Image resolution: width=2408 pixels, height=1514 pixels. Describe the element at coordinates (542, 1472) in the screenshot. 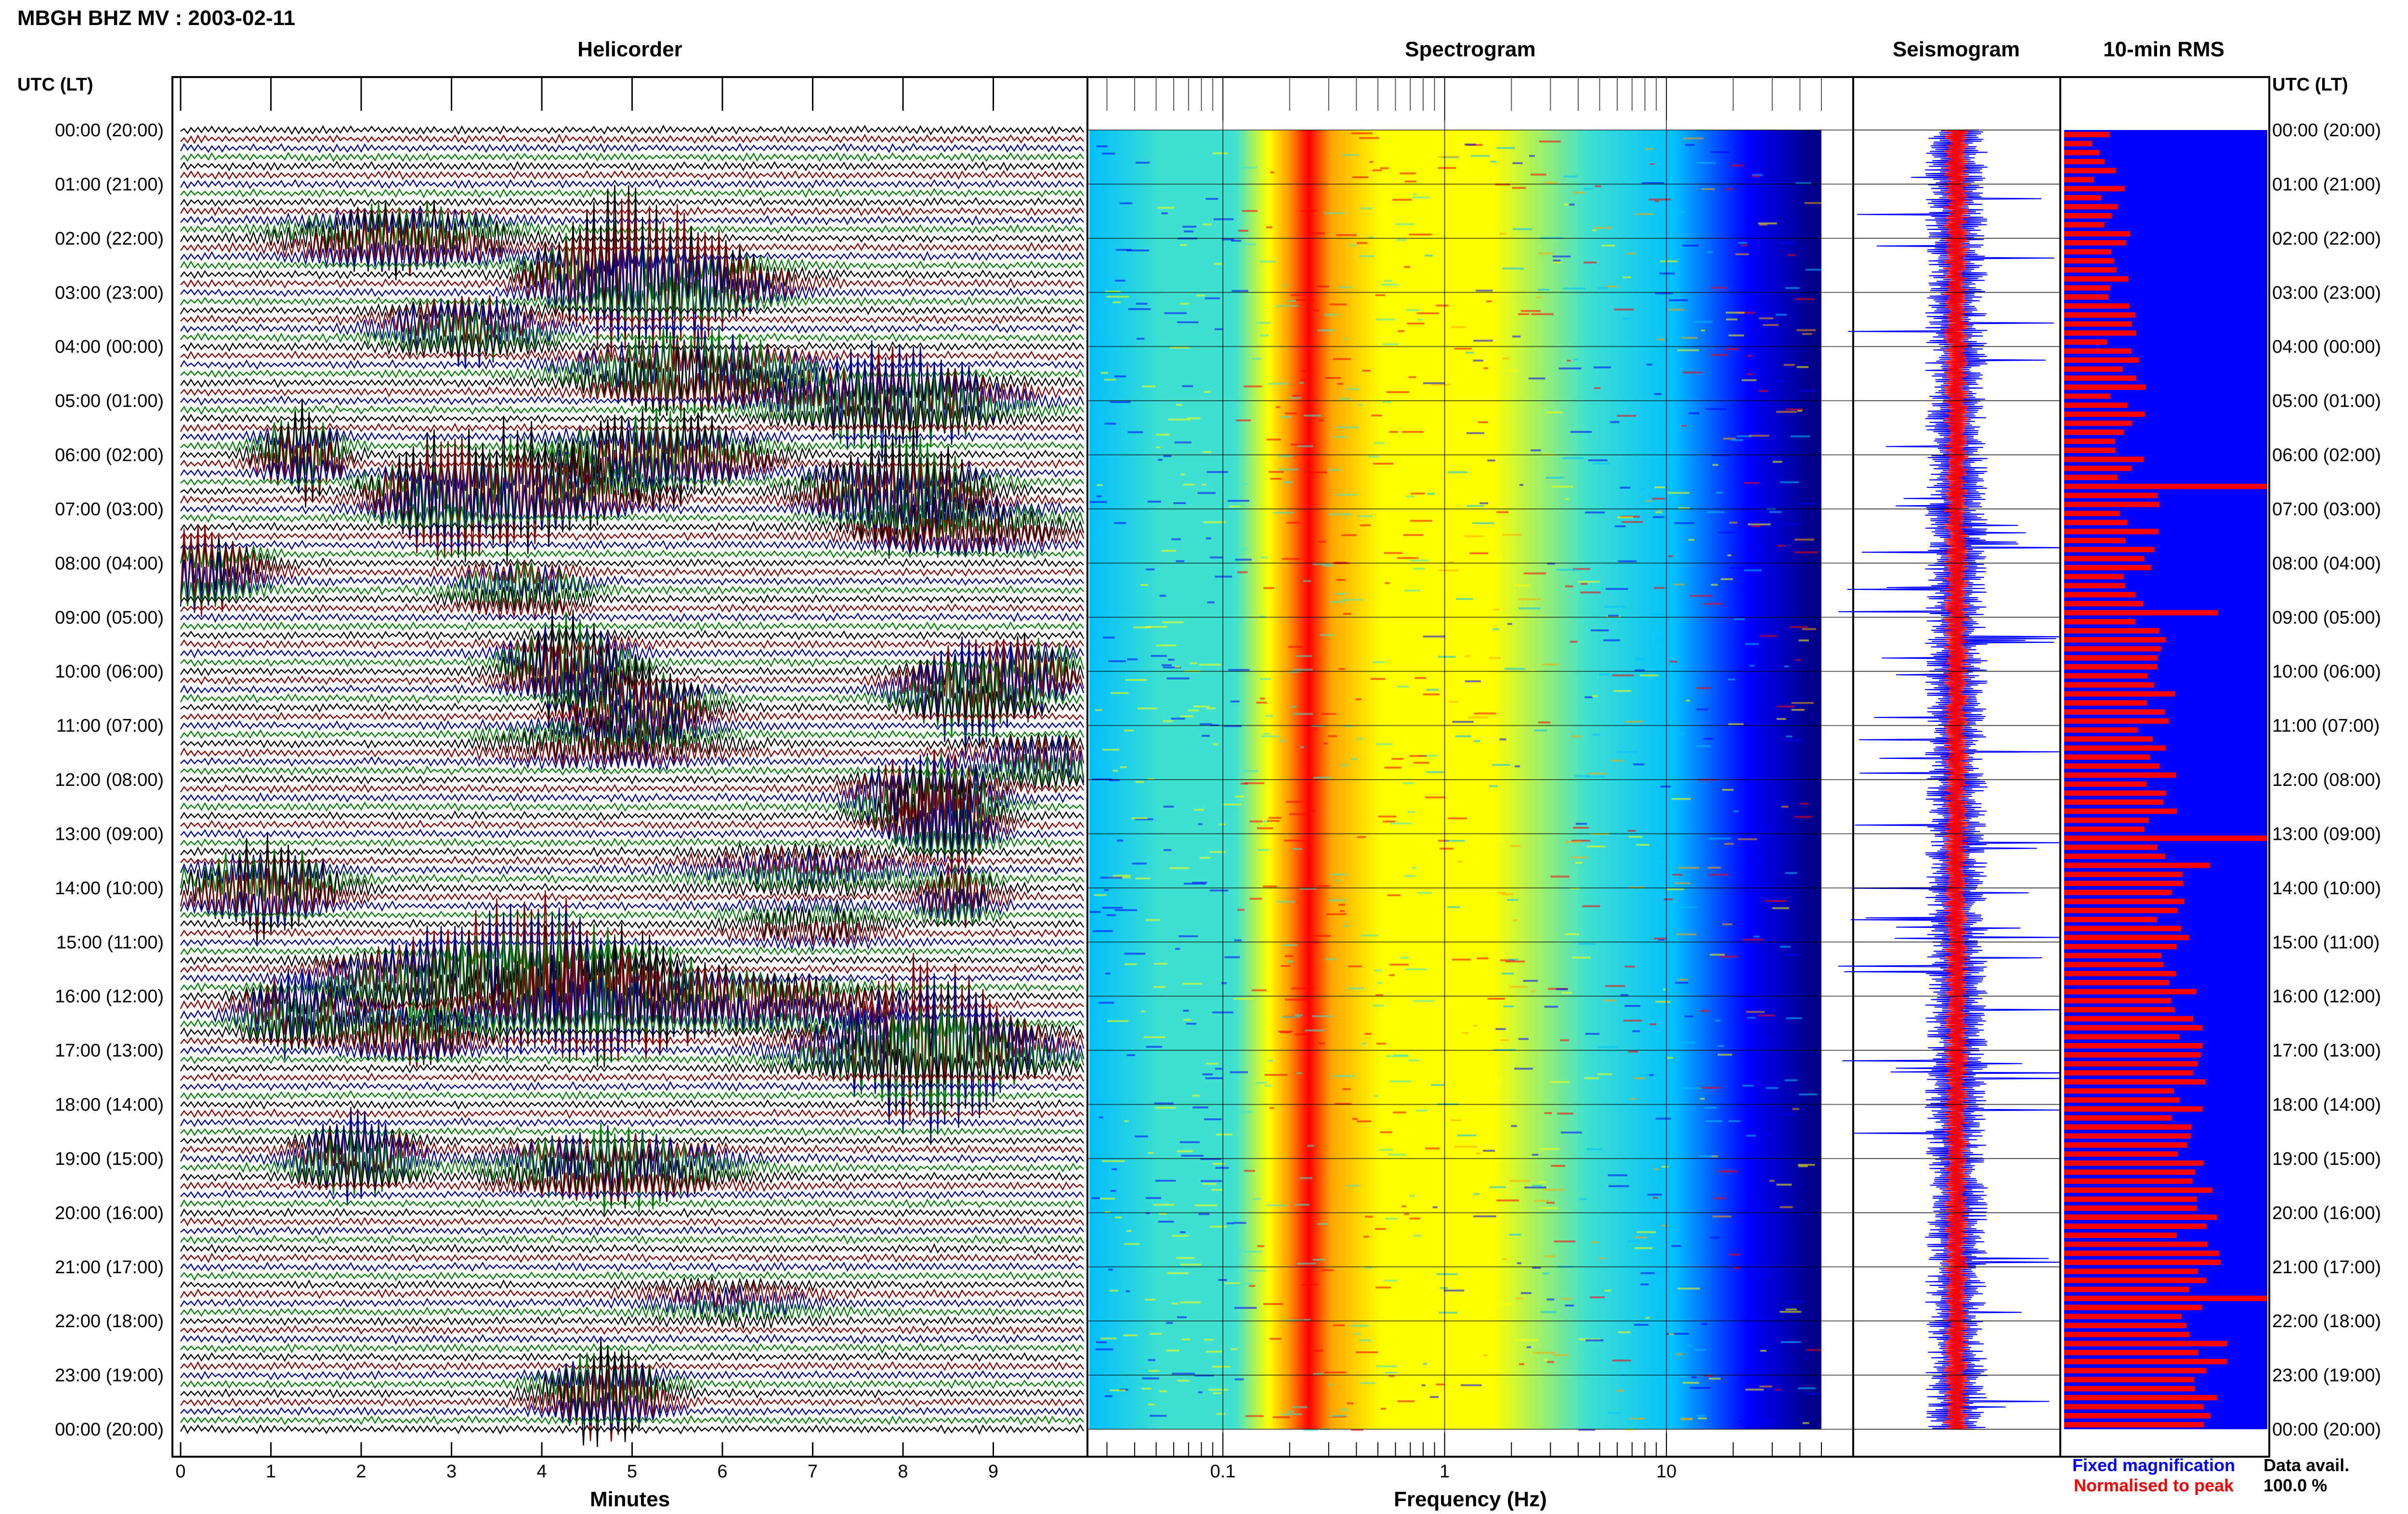

I see `helicorder-tick-label: 4` at that location.